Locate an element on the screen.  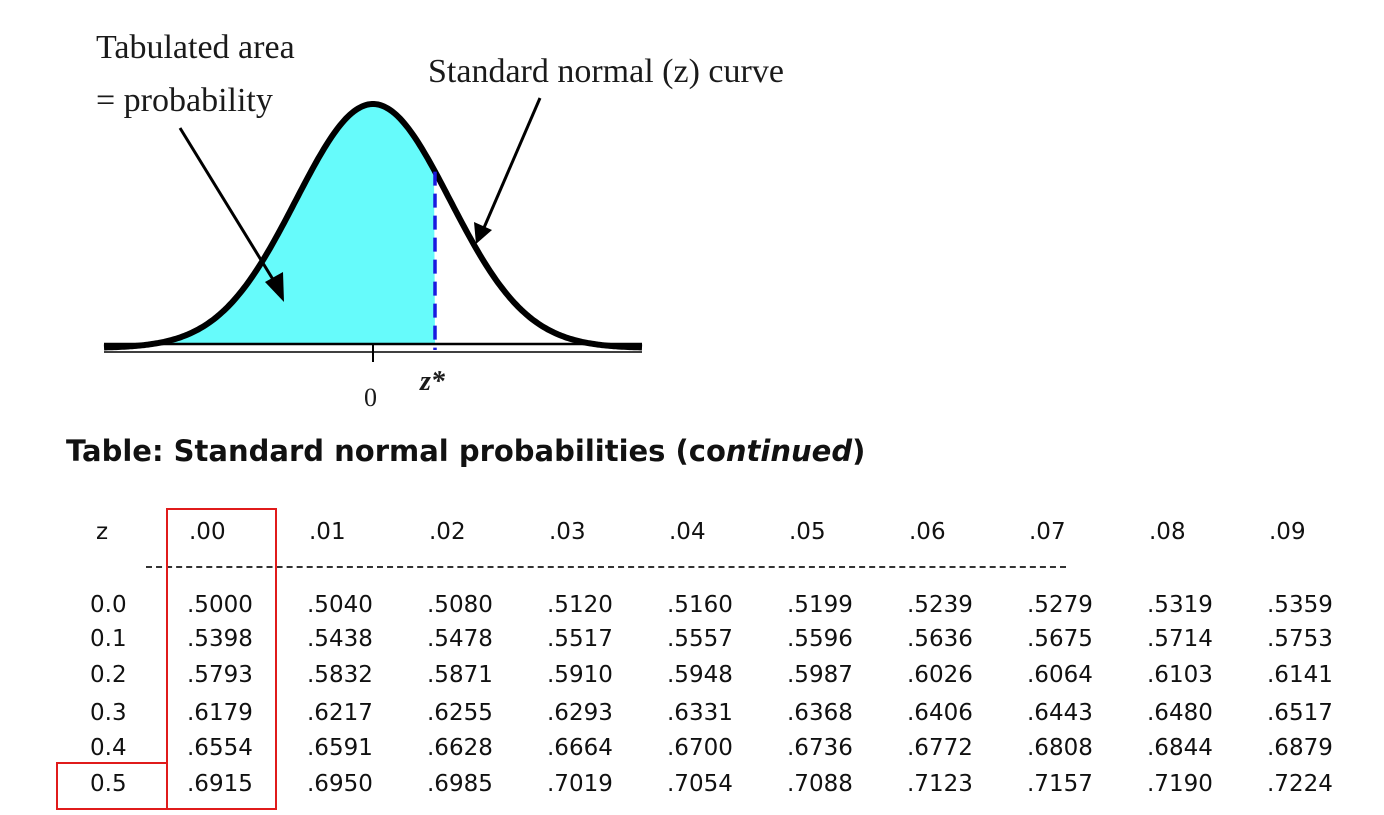
row-z-label: 0.4 is located at coordinates (108, 748).